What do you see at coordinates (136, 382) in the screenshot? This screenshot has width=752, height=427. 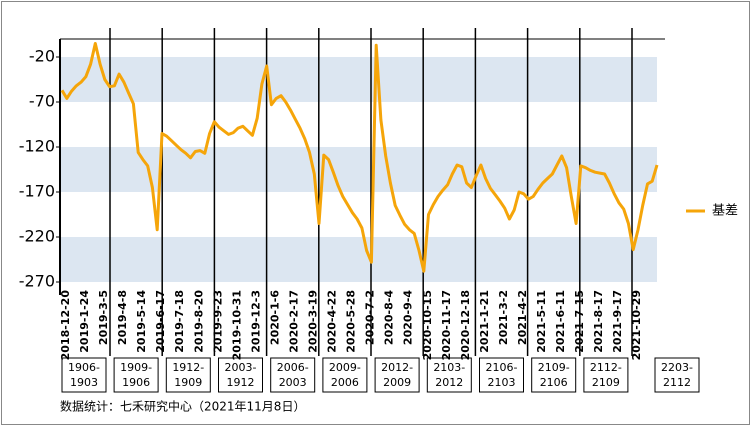 I see `contract-label: 1906` at bounding box center [136, 382].